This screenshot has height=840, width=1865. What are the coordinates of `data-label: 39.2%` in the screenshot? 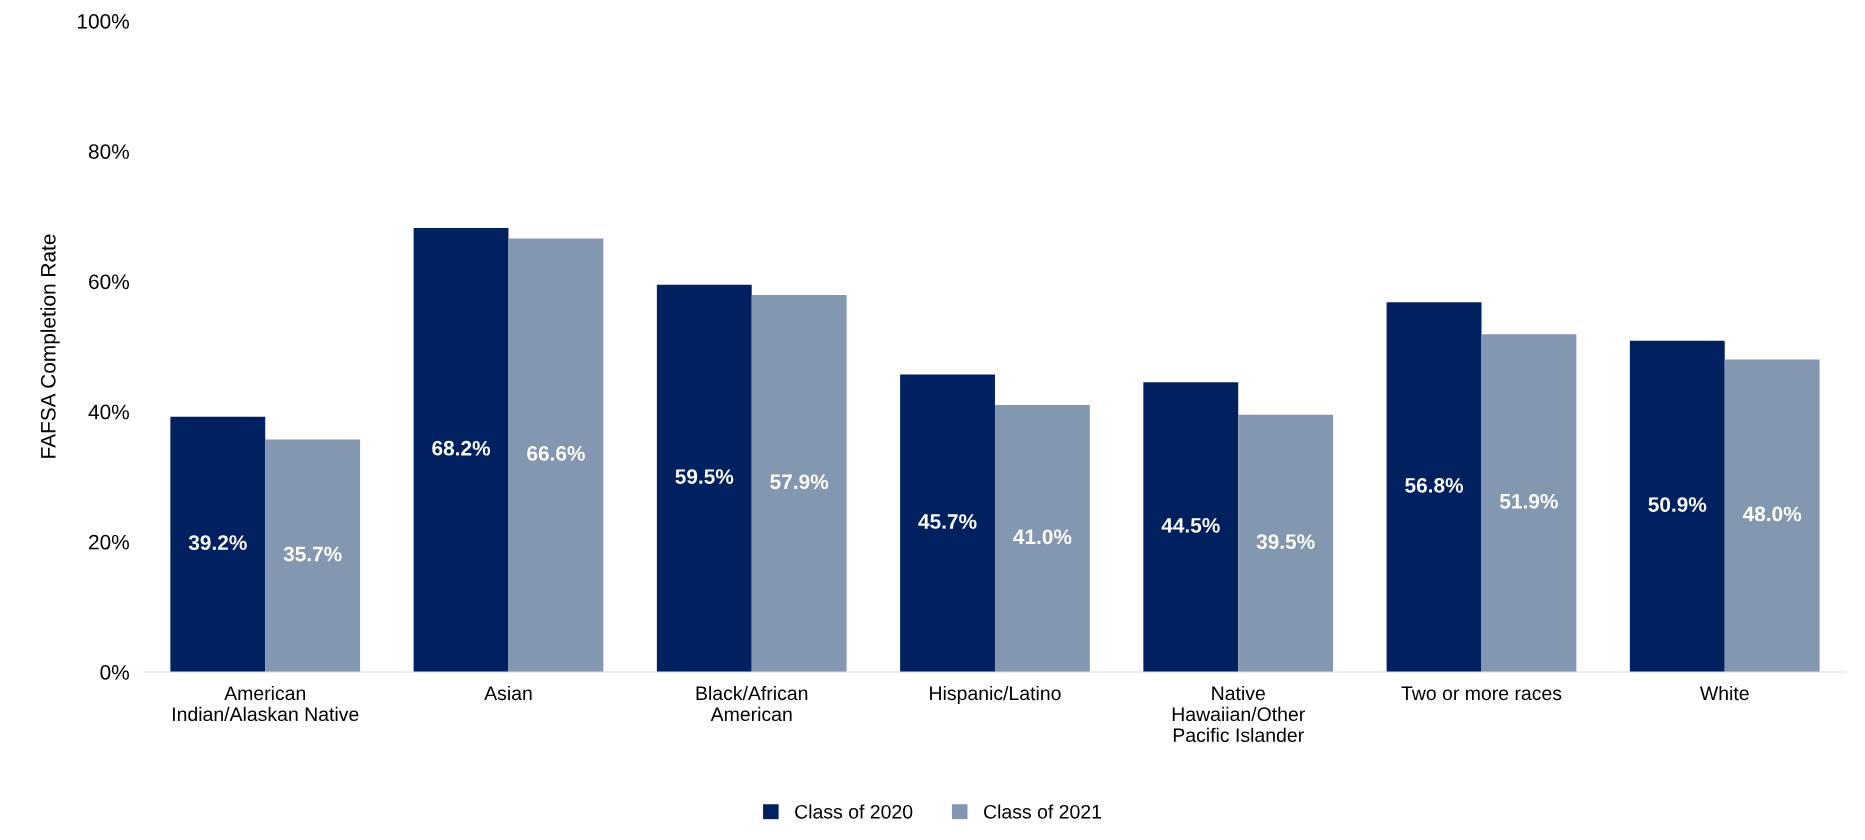 It's located at (217, 543).